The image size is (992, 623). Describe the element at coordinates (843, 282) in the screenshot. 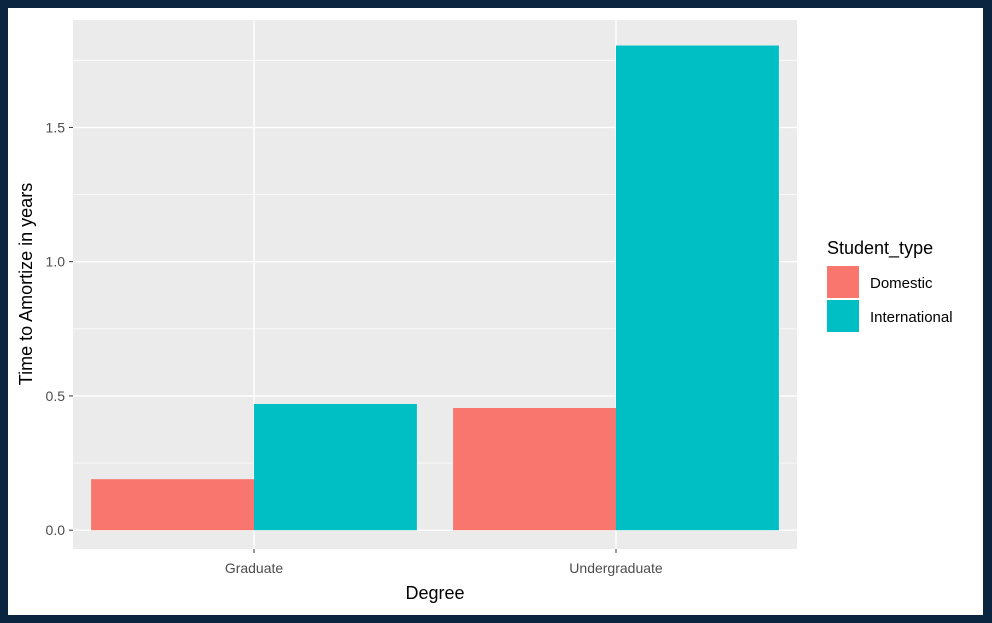

I see `legend-key-domestic` at that location.